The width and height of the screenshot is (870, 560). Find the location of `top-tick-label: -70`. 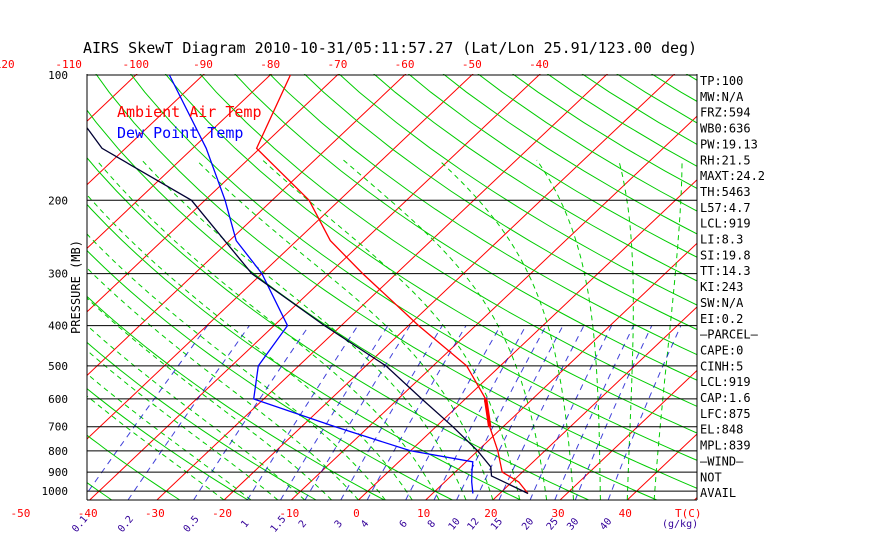

top-tick-label: -70 is located at coordinates (337, 64).